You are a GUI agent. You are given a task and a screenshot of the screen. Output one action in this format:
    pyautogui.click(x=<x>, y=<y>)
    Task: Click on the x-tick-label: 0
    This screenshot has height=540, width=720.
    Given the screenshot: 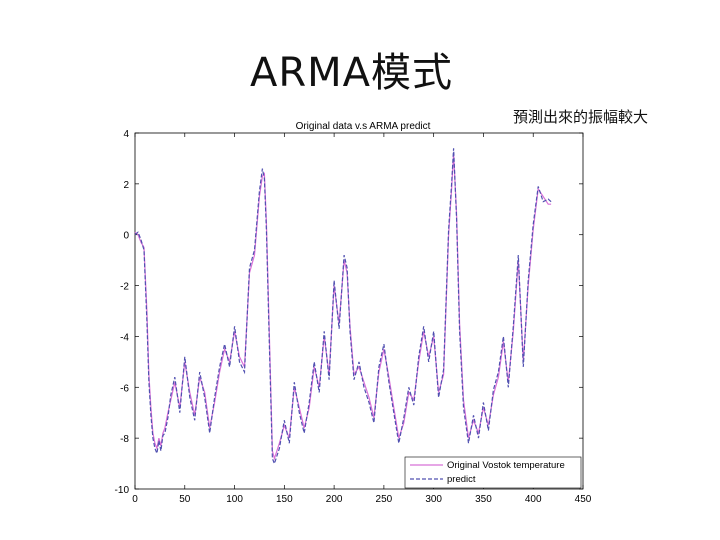 What is the action you would take?
    pyautogui.click(x=135, y=499)
    